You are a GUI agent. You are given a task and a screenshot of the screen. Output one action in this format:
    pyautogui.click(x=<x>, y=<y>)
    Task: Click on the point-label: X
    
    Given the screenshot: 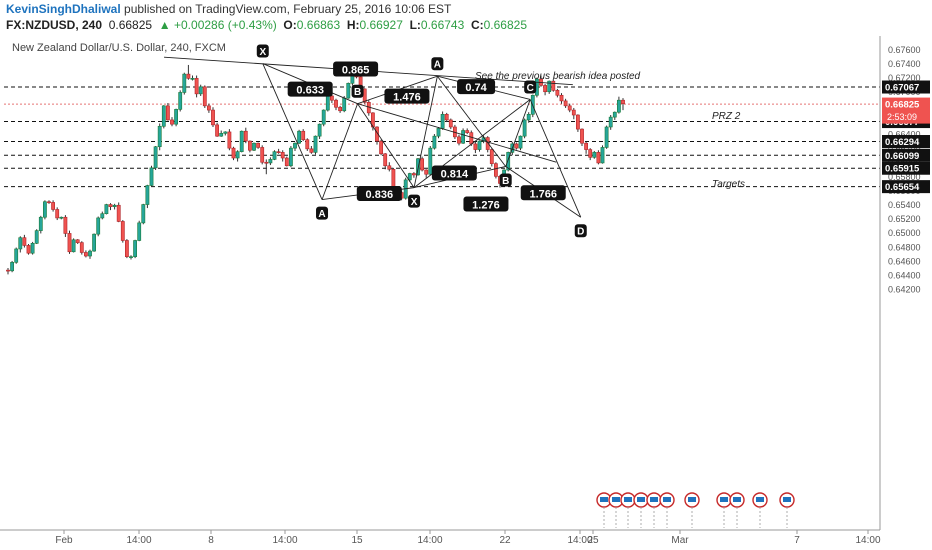 What is the action you would take?
    pyautogui.click(x=414, y=202)
    